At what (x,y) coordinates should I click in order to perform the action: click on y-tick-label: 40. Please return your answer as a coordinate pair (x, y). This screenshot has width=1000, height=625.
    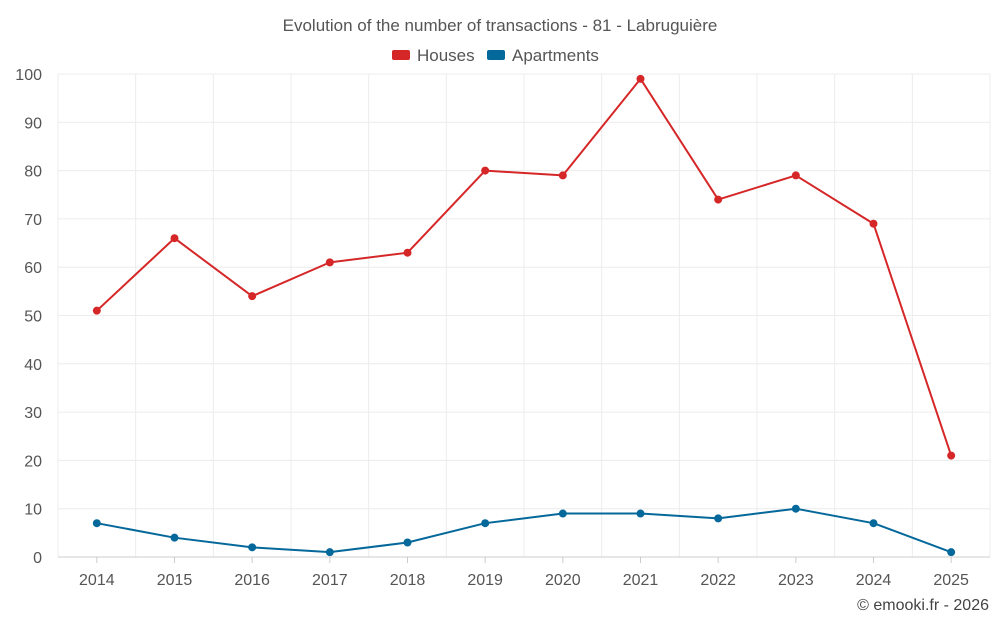
    Looking at the image, I should click on (33, 365).